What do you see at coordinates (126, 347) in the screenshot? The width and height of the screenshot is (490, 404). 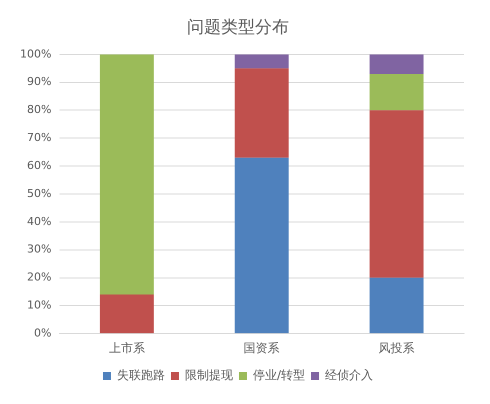 I see `x-tick-label: 上市系` at bounding box center [126, 347].